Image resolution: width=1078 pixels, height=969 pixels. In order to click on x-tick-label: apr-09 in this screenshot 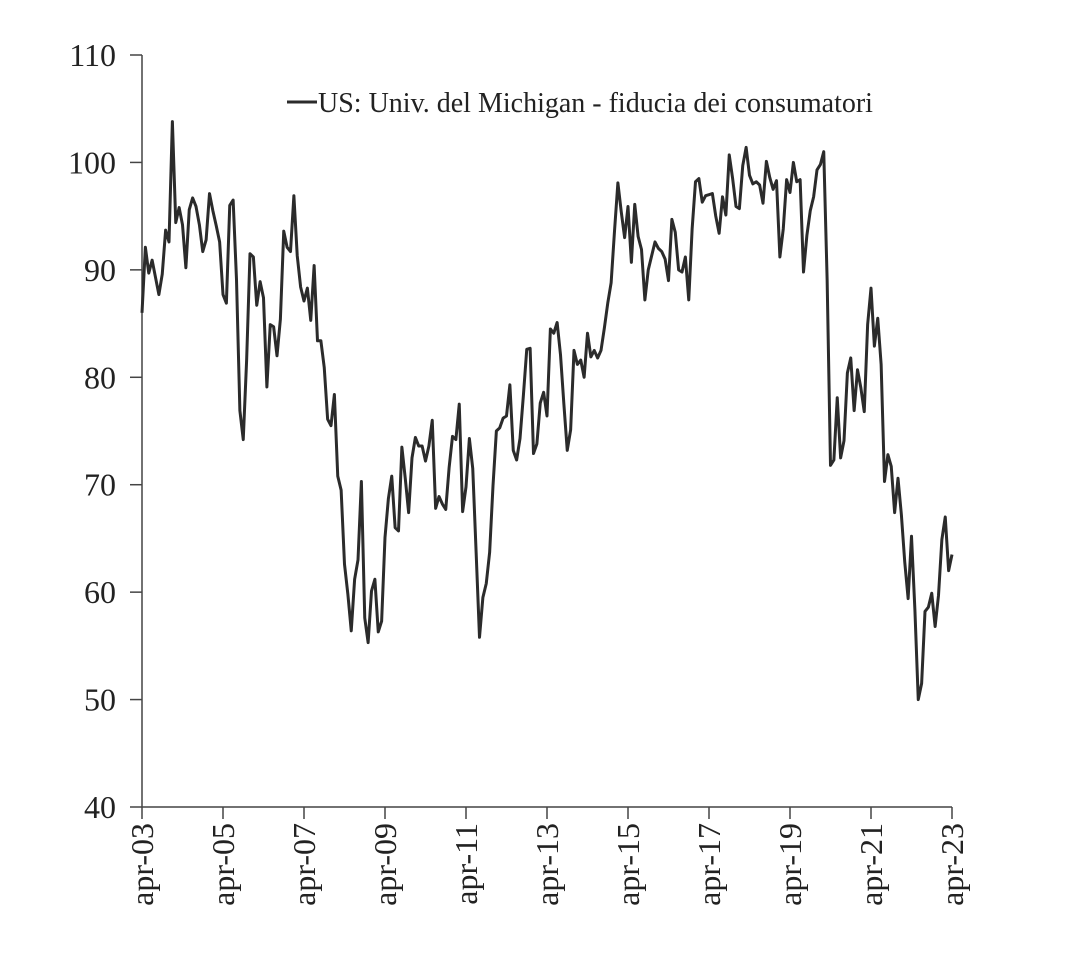, I will do `click(385, 864)`.